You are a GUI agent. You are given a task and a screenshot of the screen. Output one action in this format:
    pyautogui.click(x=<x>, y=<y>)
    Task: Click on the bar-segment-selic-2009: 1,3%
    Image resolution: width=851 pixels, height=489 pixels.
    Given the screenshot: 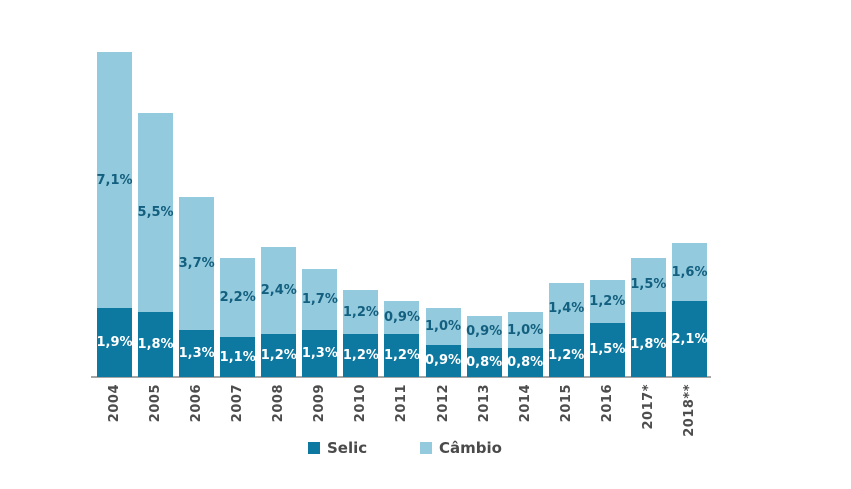 What is the action you would take?
    pyautogui.click(x=319, y=353)
    